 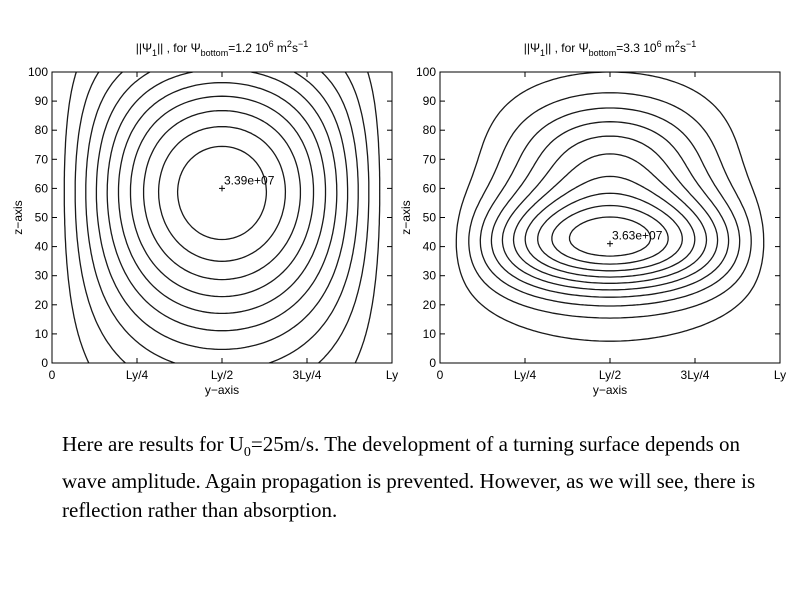 What do you see at coordinates (248, 48) in the screenshot?
I see `title-part: =1.2 10` at bounding box center [248, 48].